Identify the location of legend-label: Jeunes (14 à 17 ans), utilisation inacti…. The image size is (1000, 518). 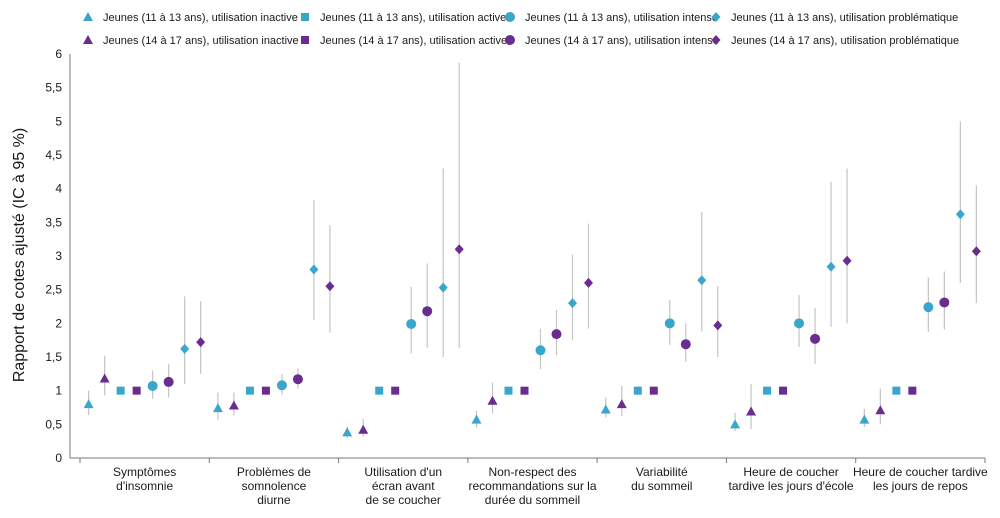
(201, 41).